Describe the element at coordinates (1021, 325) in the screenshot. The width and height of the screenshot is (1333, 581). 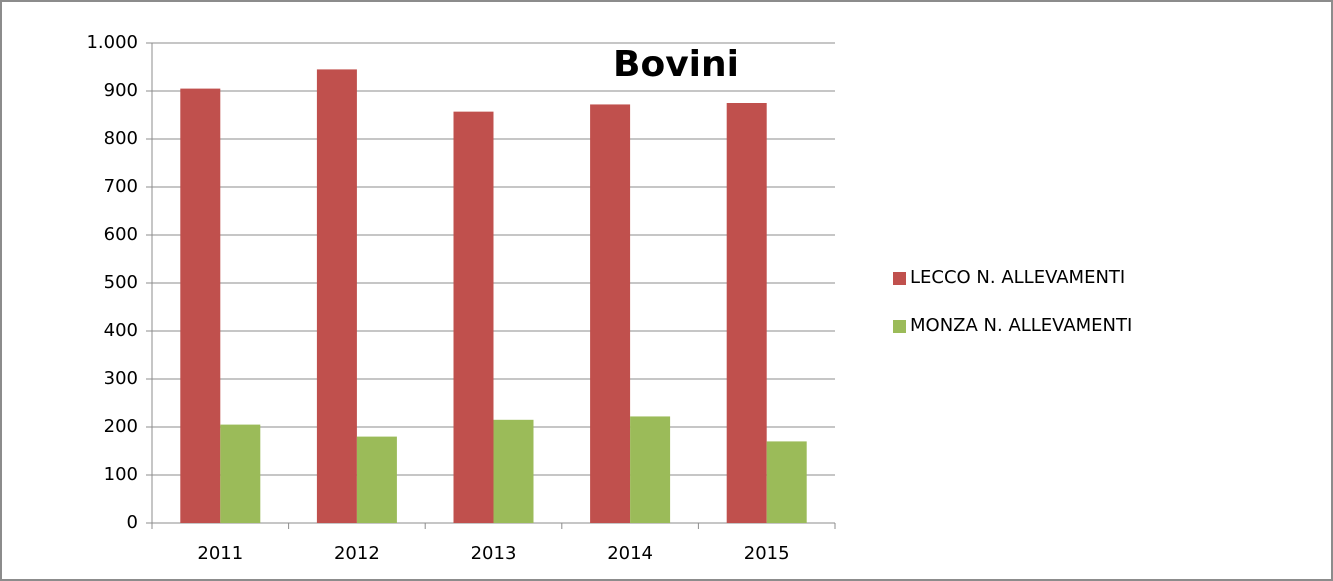
I see `legend-label: MONZA N. ALLEVAMENTI` at that location.